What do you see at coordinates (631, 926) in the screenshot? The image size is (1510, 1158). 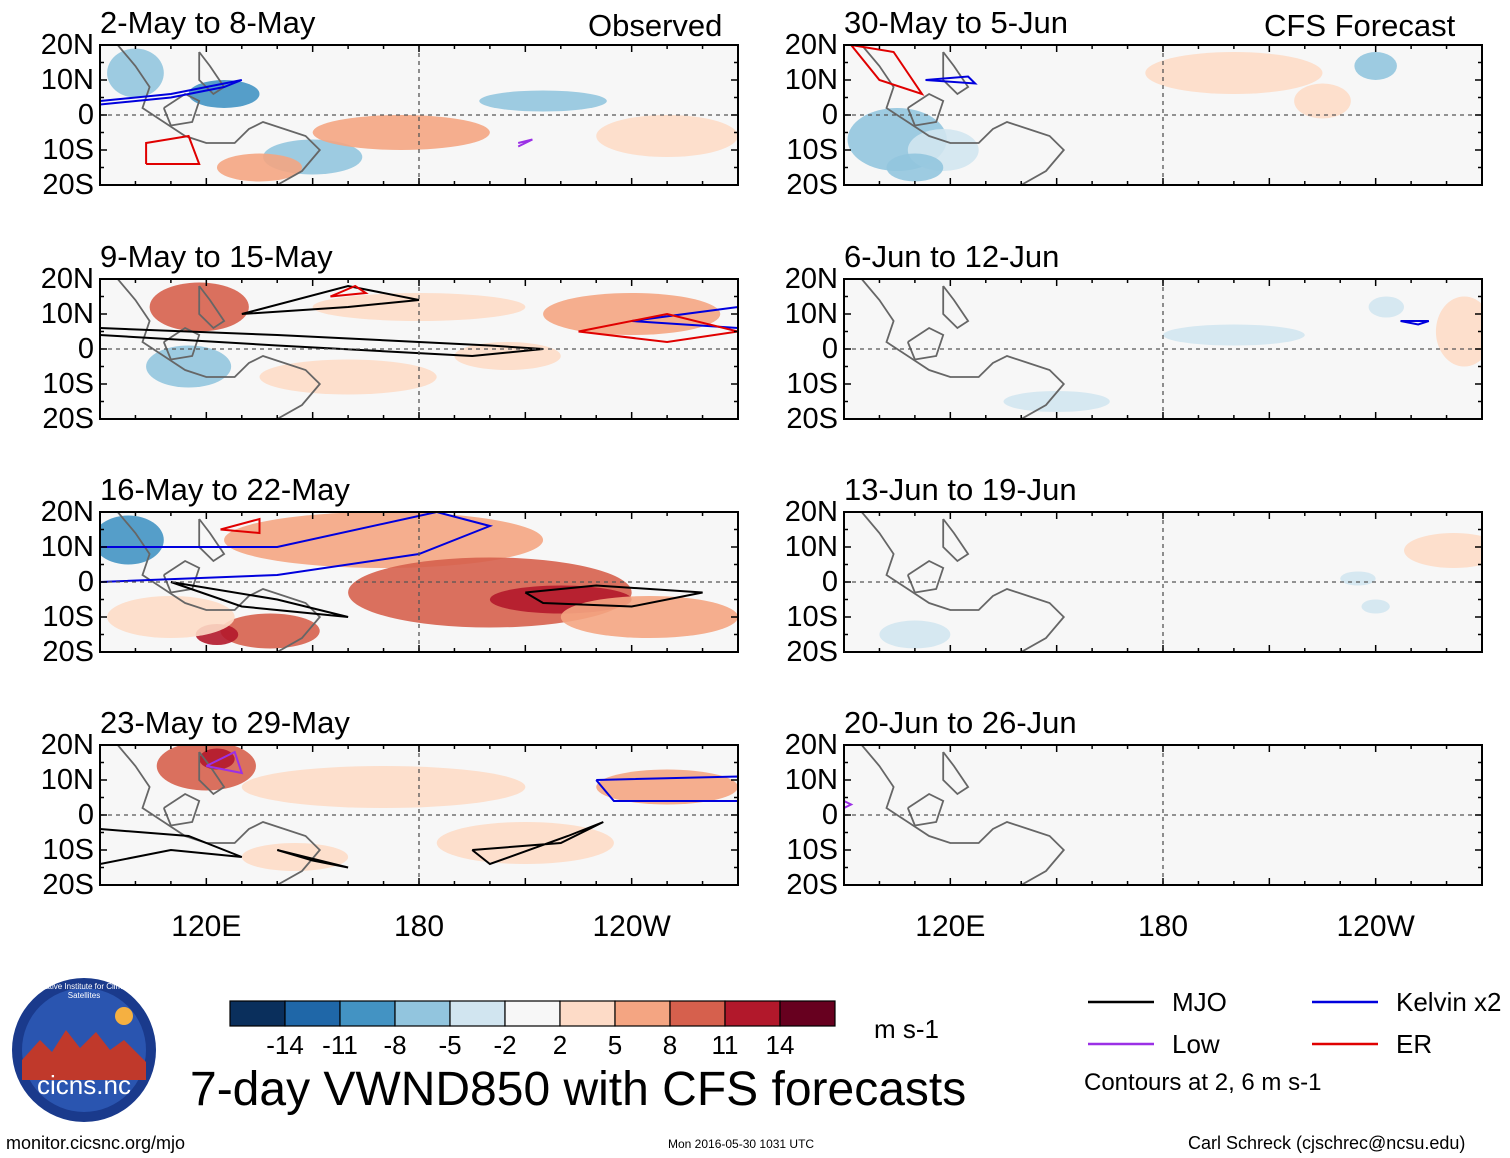 I see `lon-tick-label: 120W` at bounding box center [631, 926].